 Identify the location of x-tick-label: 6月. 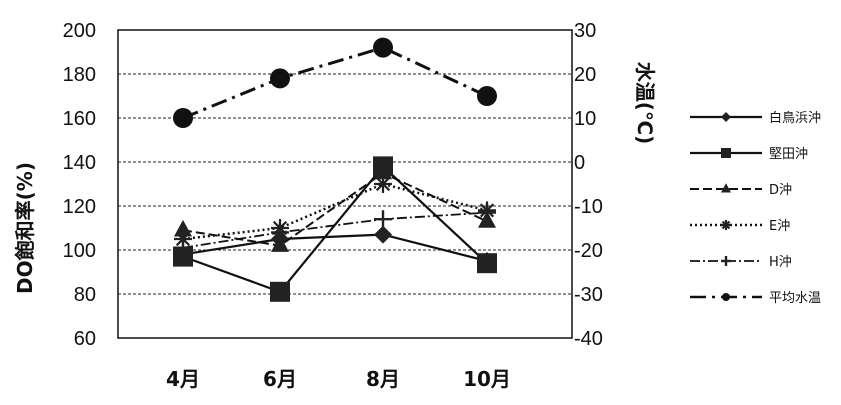
(280, 379).